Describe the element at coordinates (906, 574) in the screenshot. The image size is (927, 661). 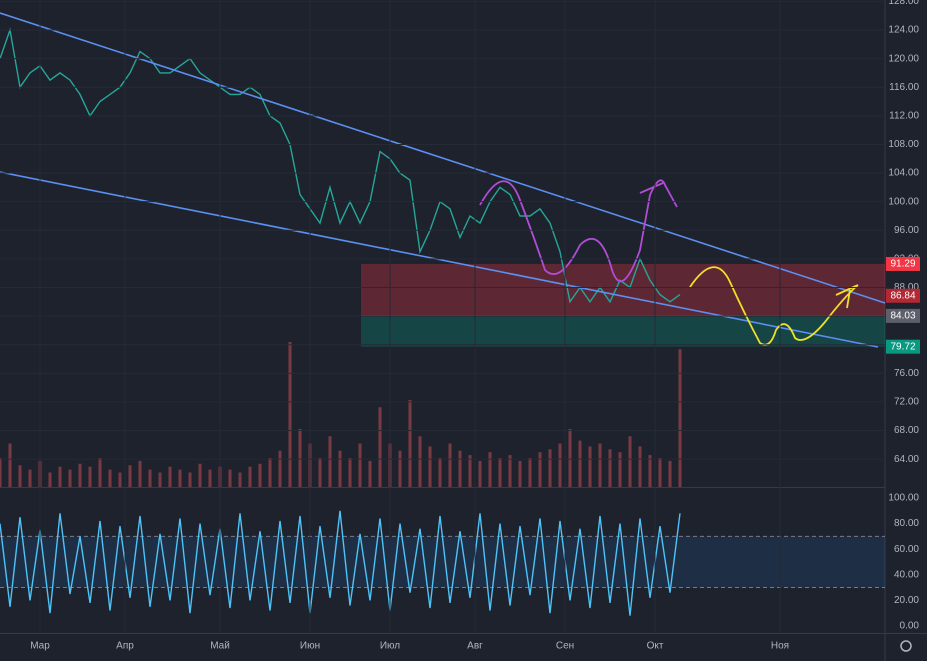
I see `y-tick-label: 40.00` at that location.